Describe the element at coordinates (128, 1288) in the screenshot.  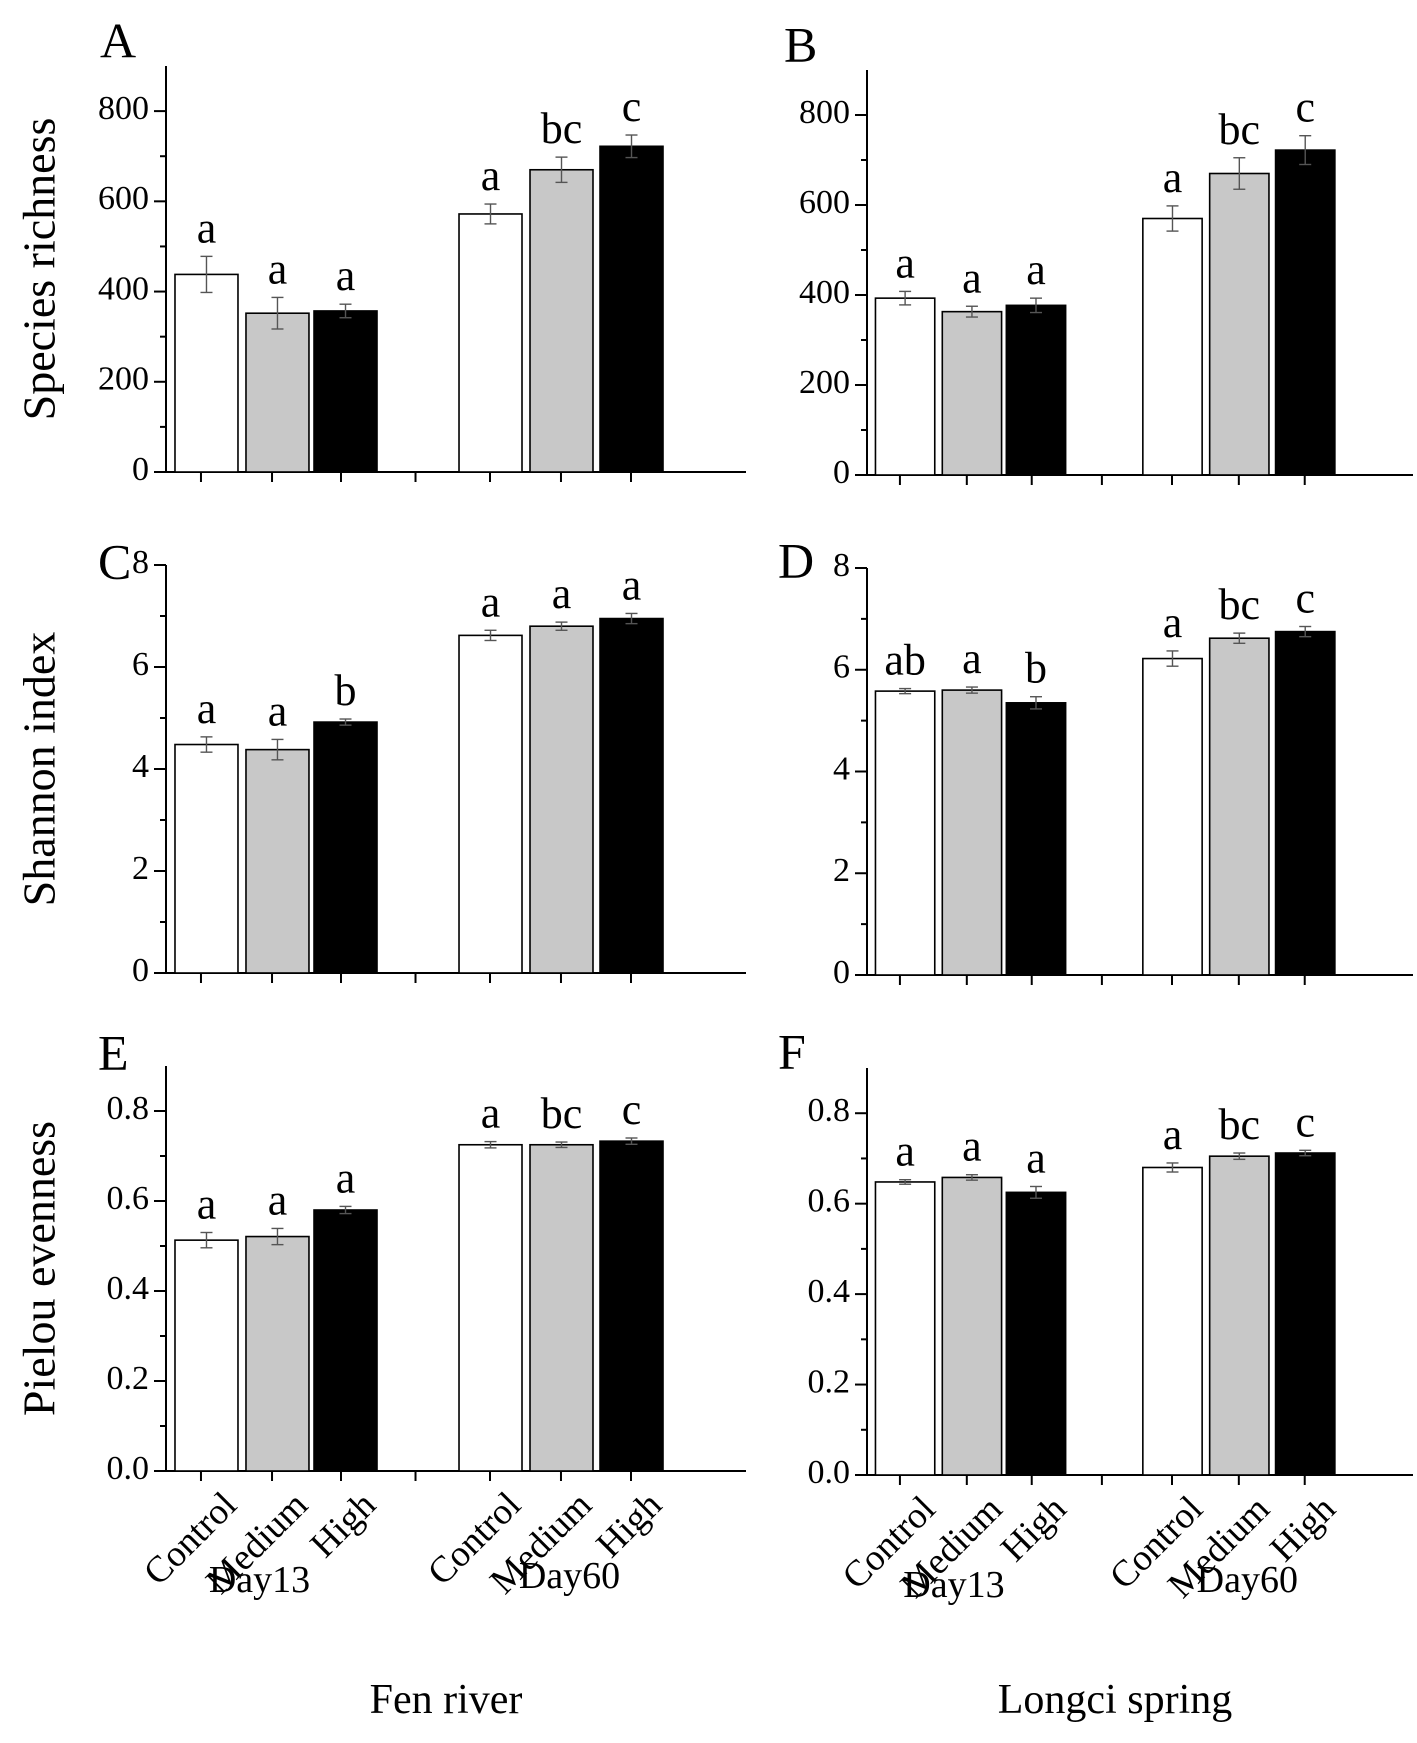
I see `y-tick-label: 0.4` at that location.